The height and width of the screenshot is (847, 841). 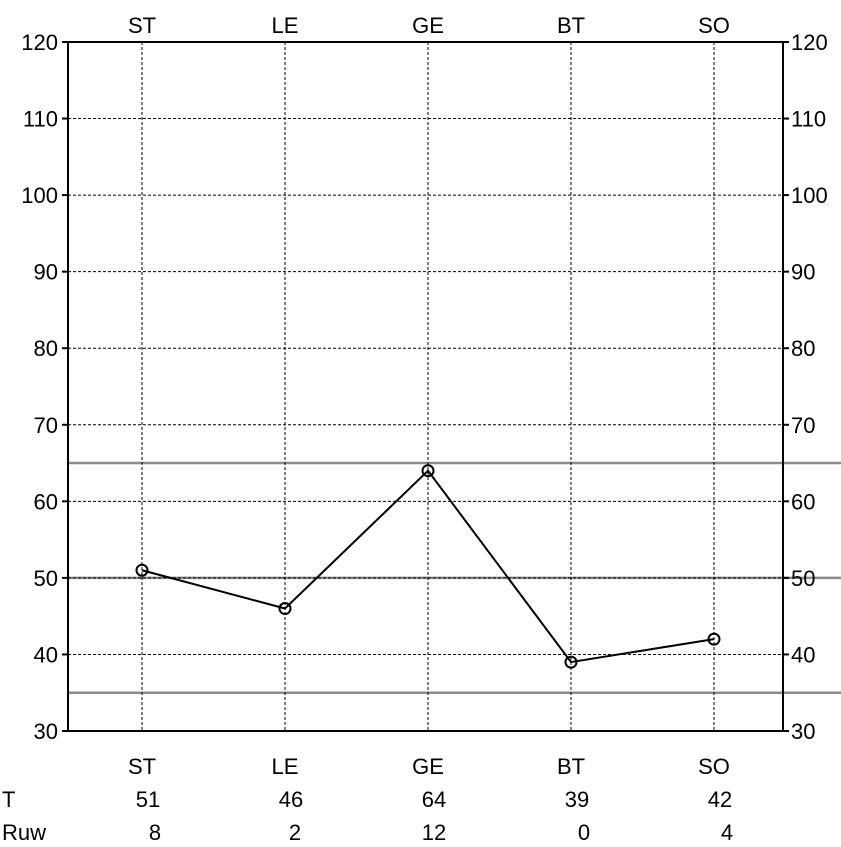 I want to click on bottom-category-label: BT, so click(x=571, y=766).